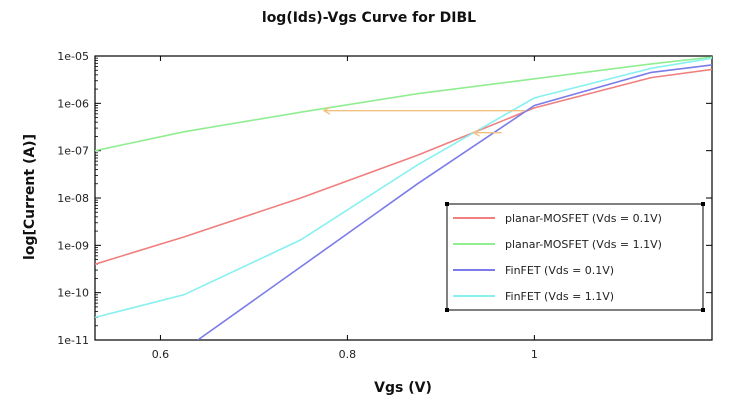 The image size is (738, 403). I want to click on y-tick-label: 1e-07, so click(73, 151).